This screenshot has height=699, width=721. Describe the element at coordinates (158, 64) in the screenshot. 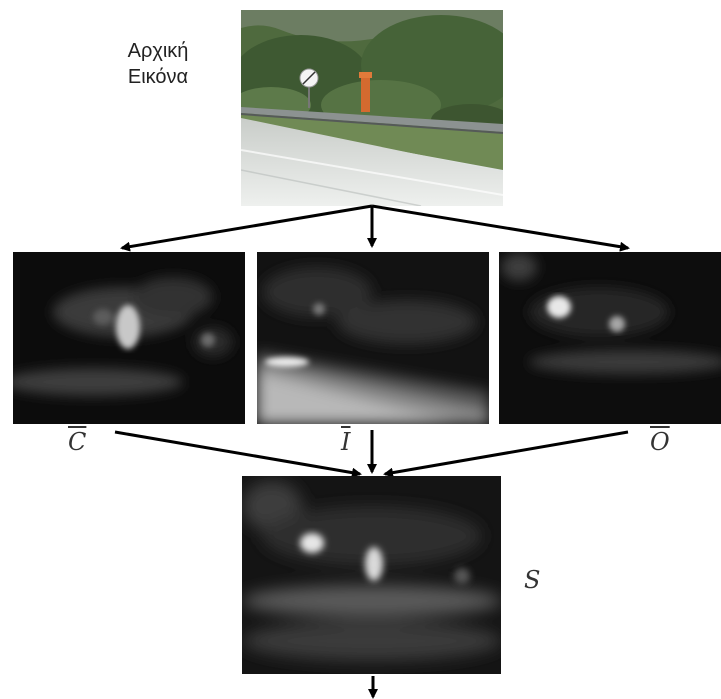

I see `input-image-caption: Αρχική Εικόνα` at that location.